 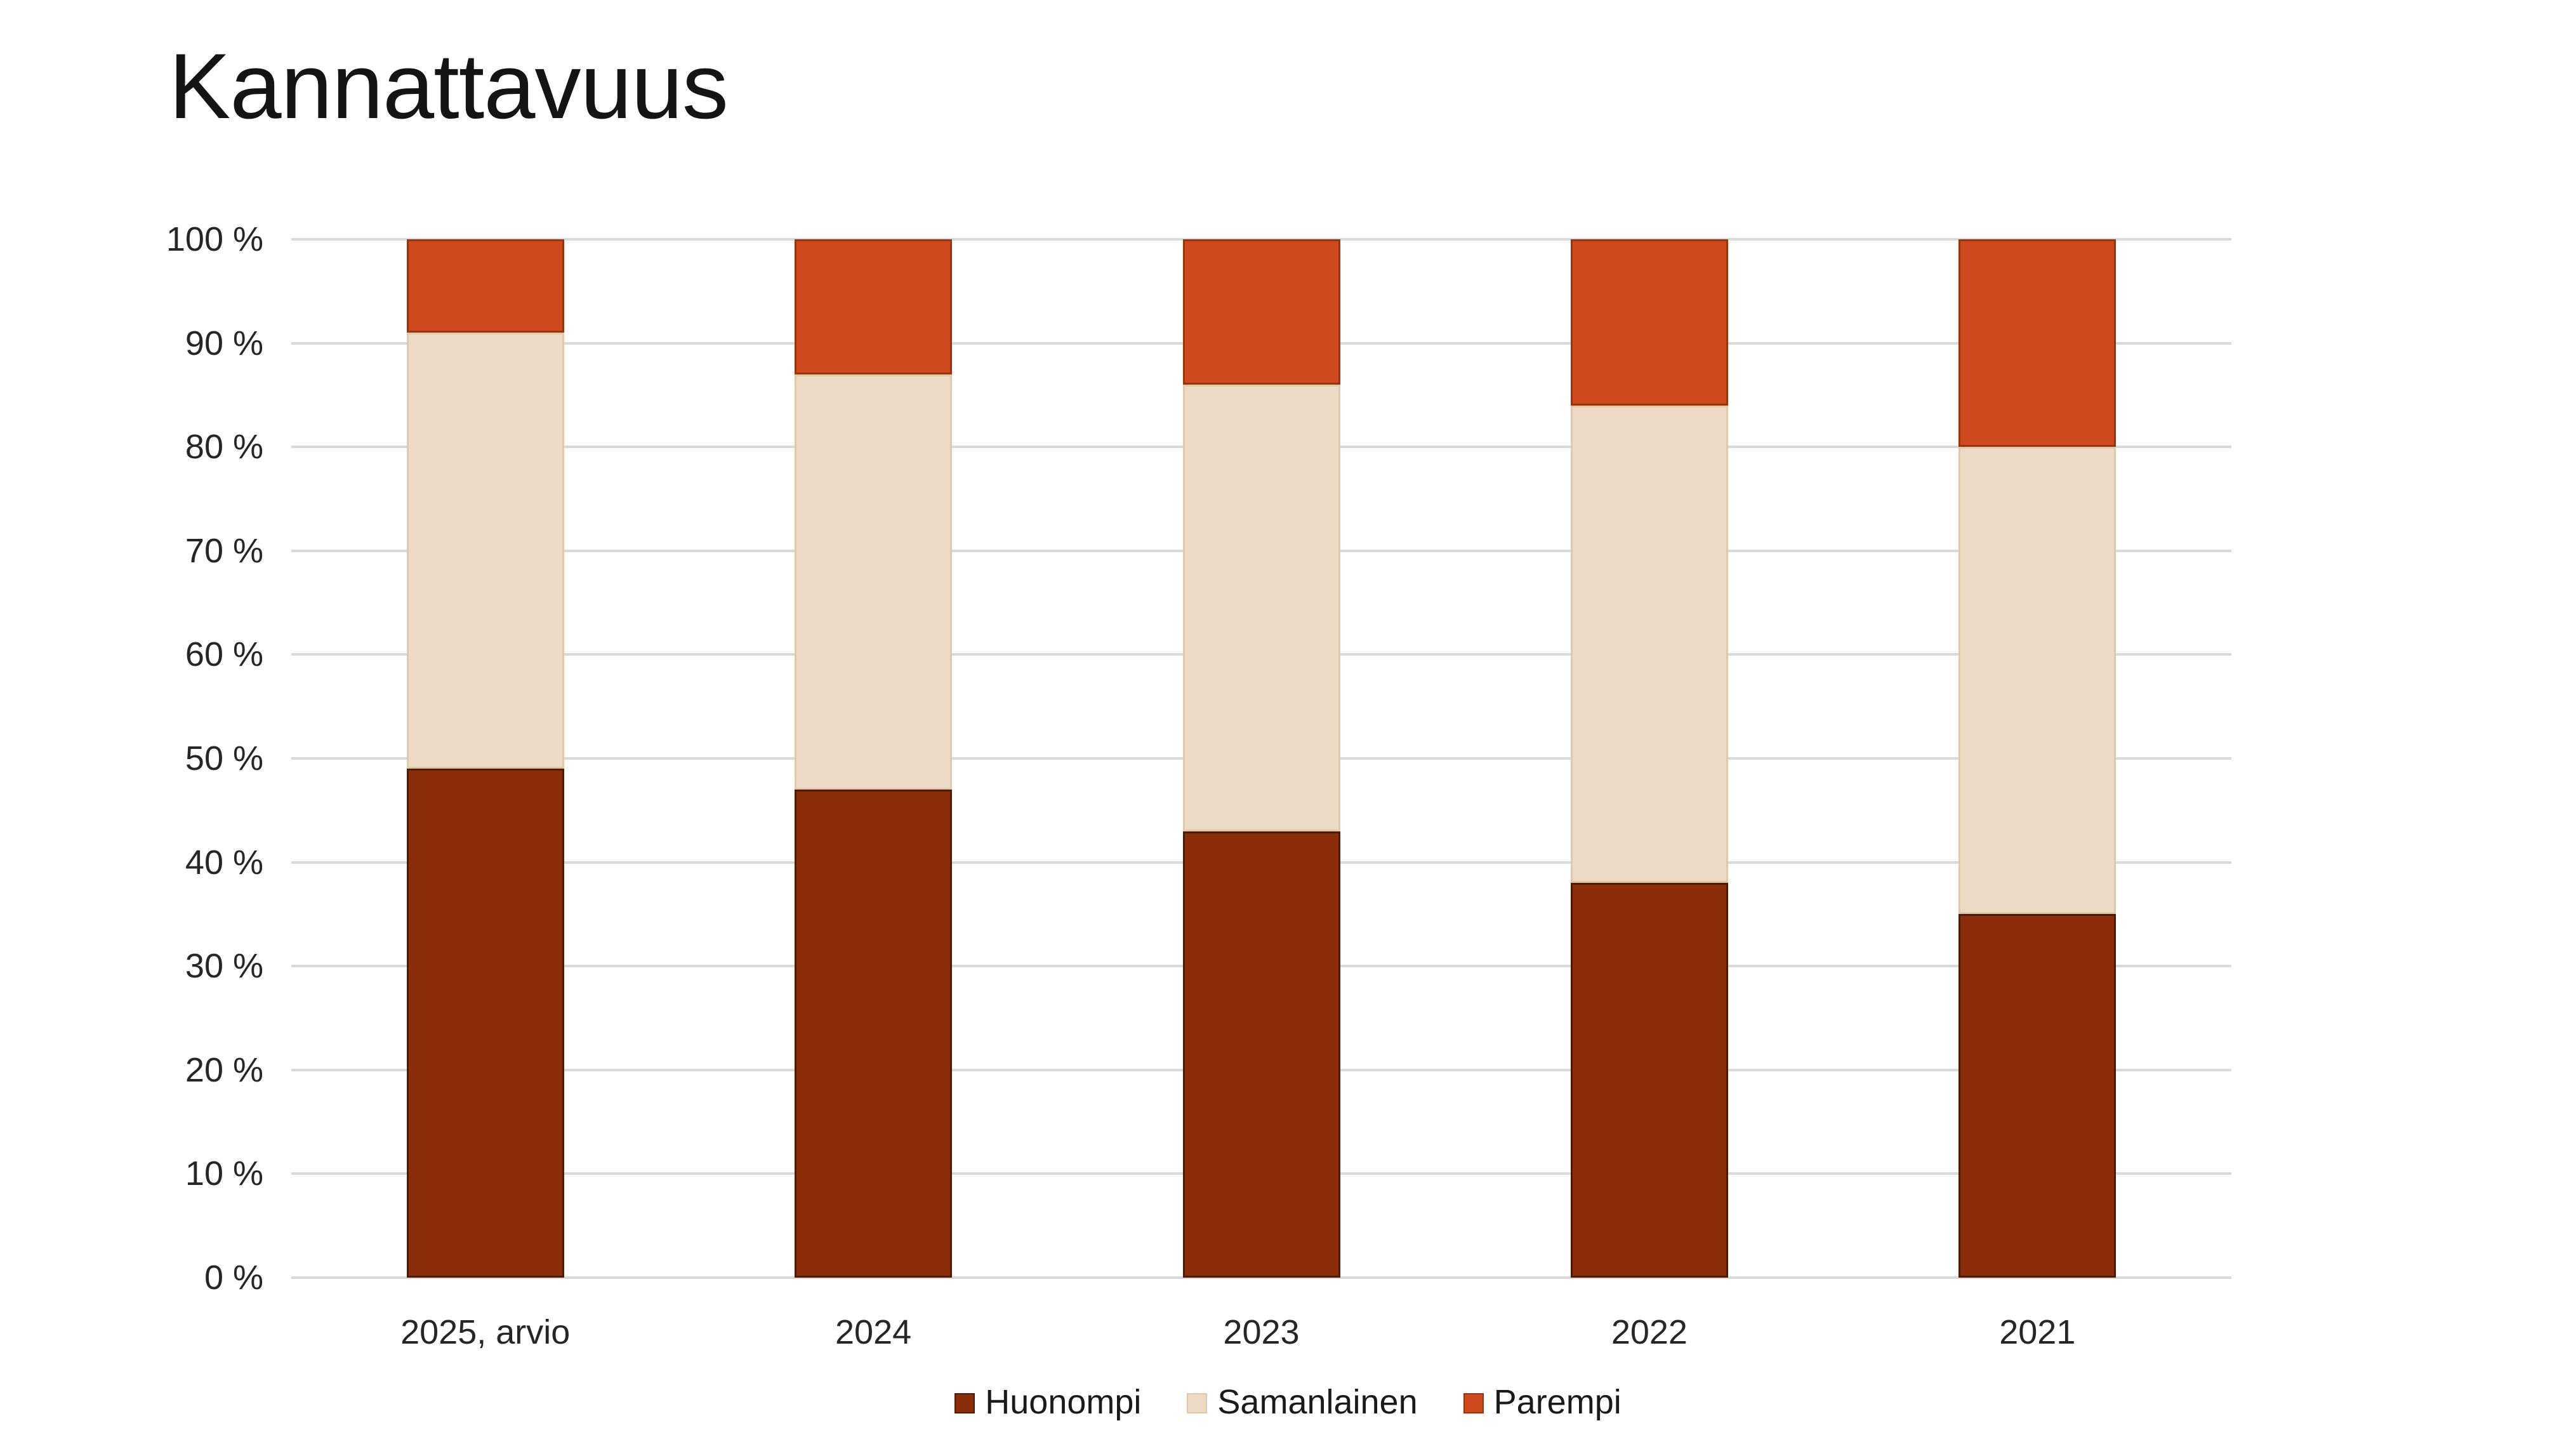 I want to click on y-tick-label-30: 30 %, so click(x=224, y=966).